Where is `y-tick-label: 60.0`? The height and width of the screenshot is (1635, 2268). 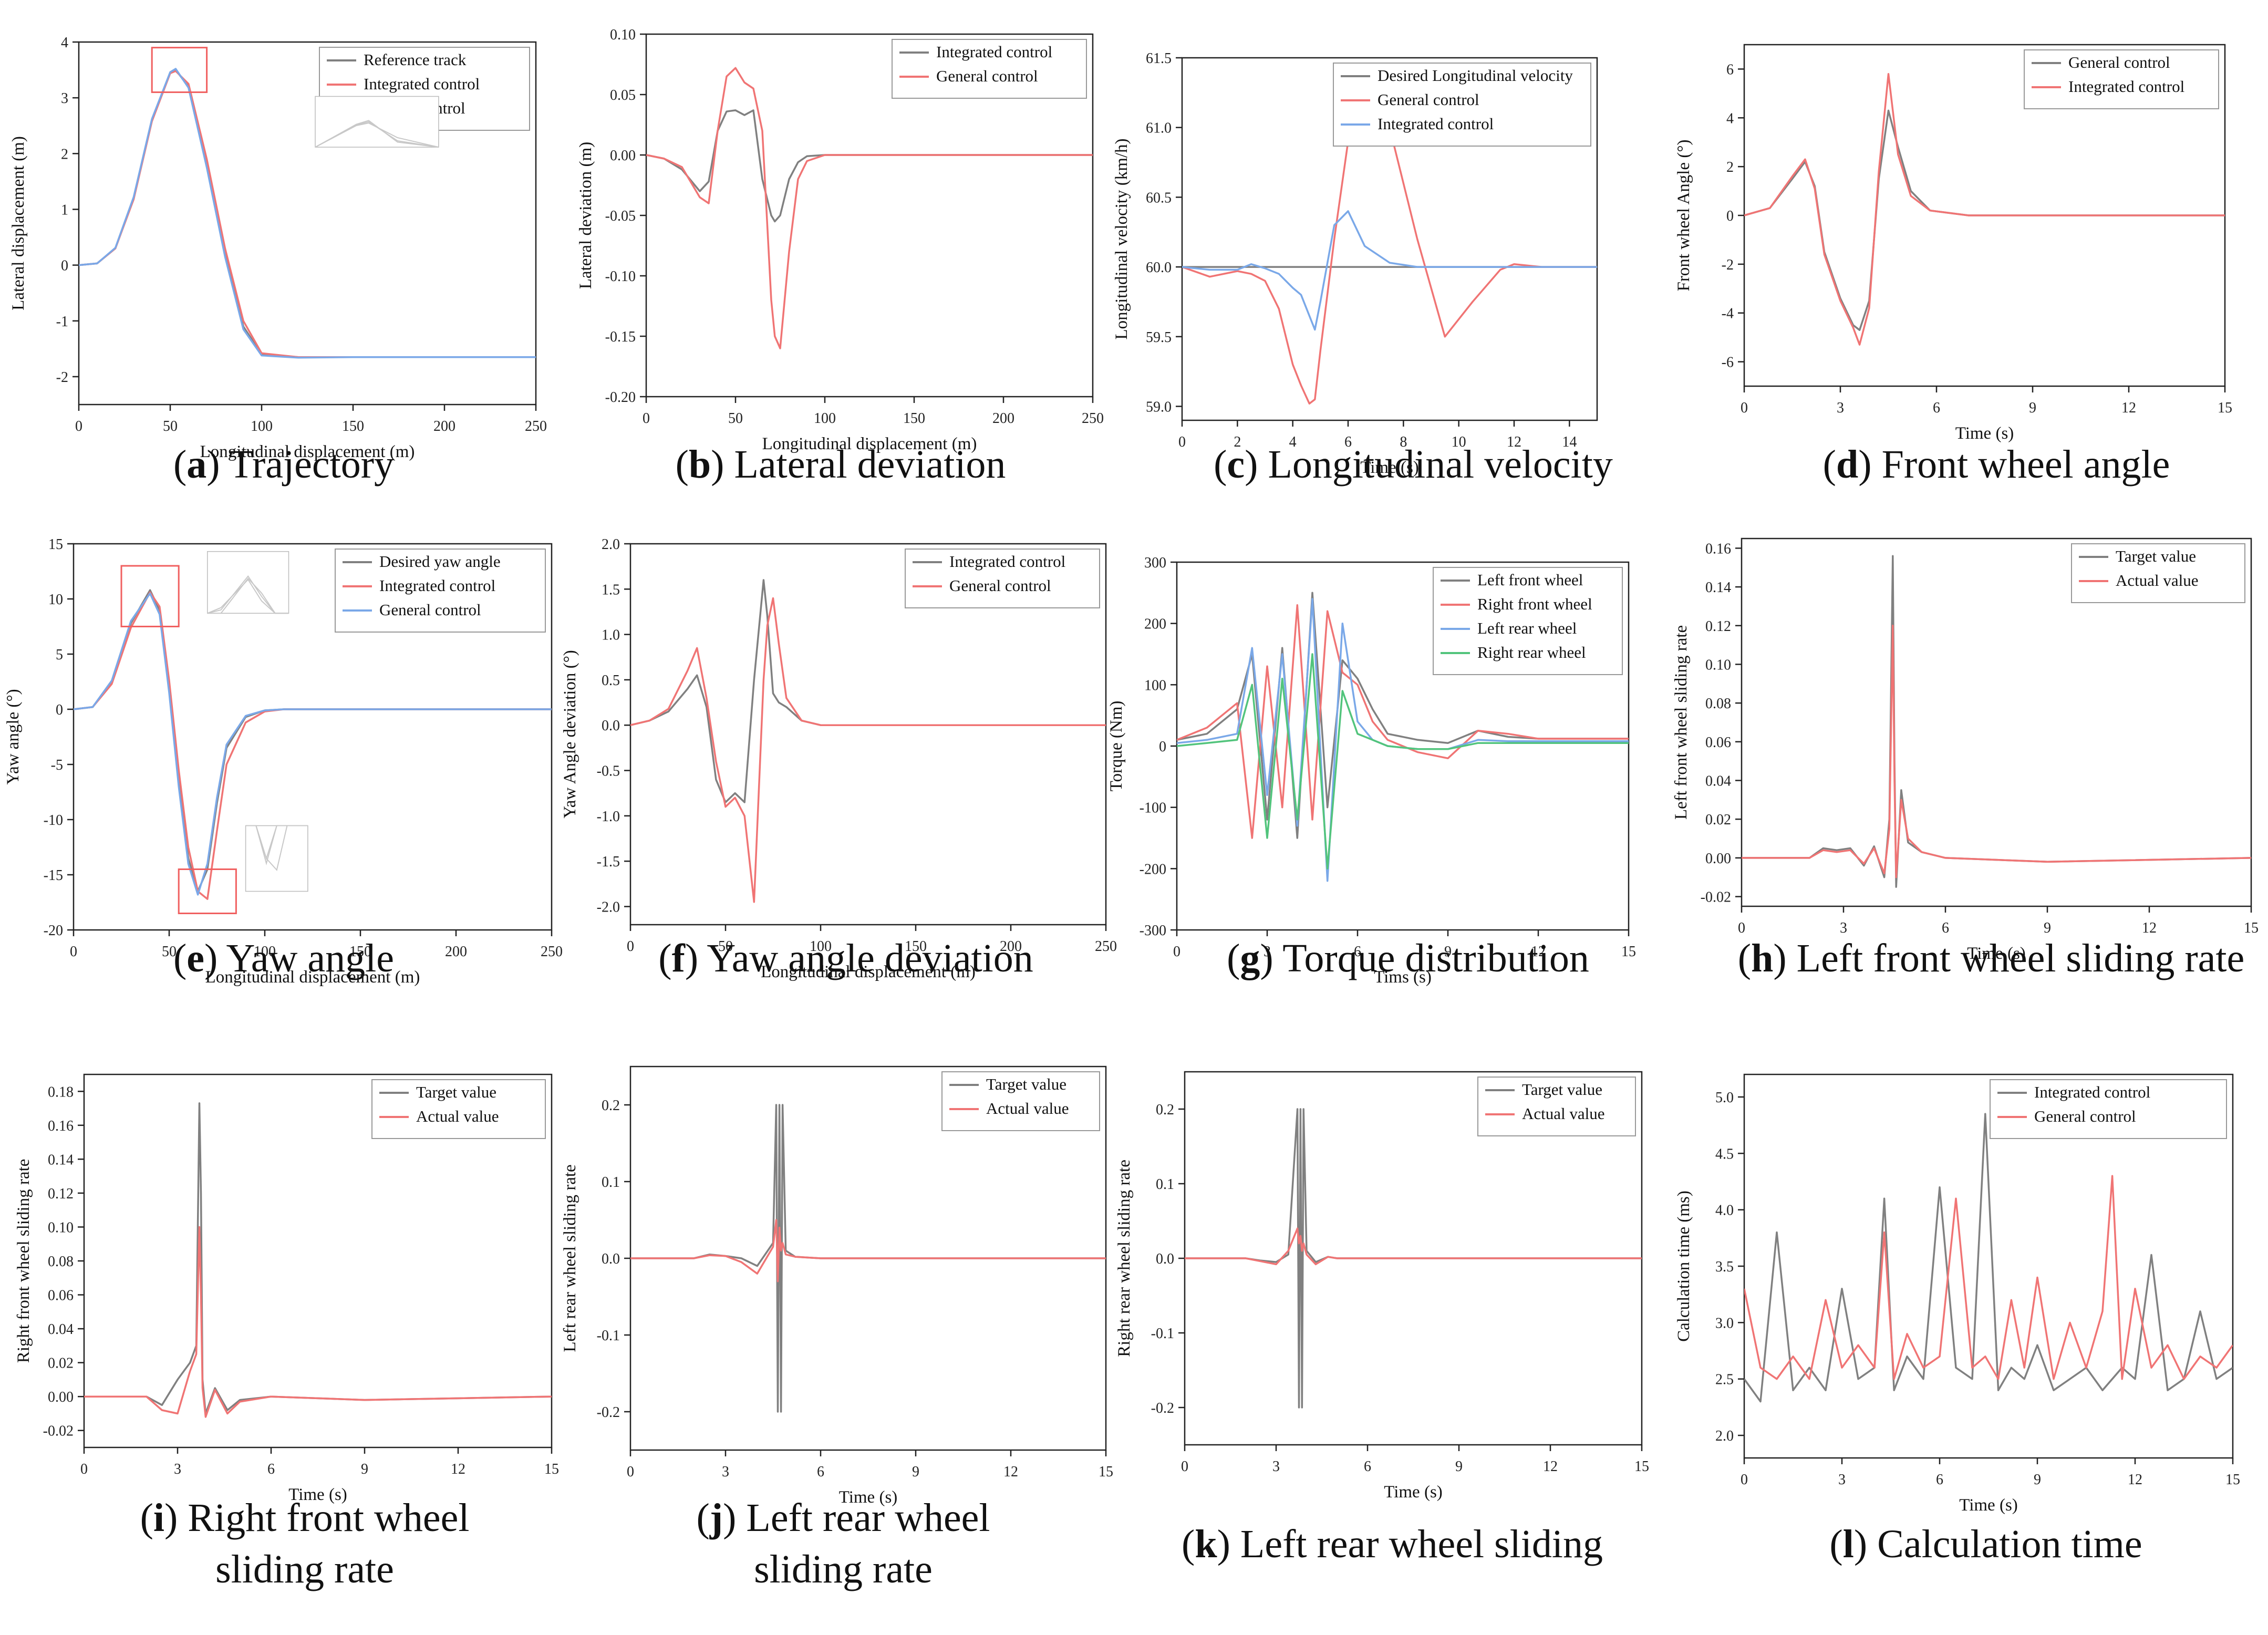 y-tick-label: 60.0 is located at coordinates (1159, 268).